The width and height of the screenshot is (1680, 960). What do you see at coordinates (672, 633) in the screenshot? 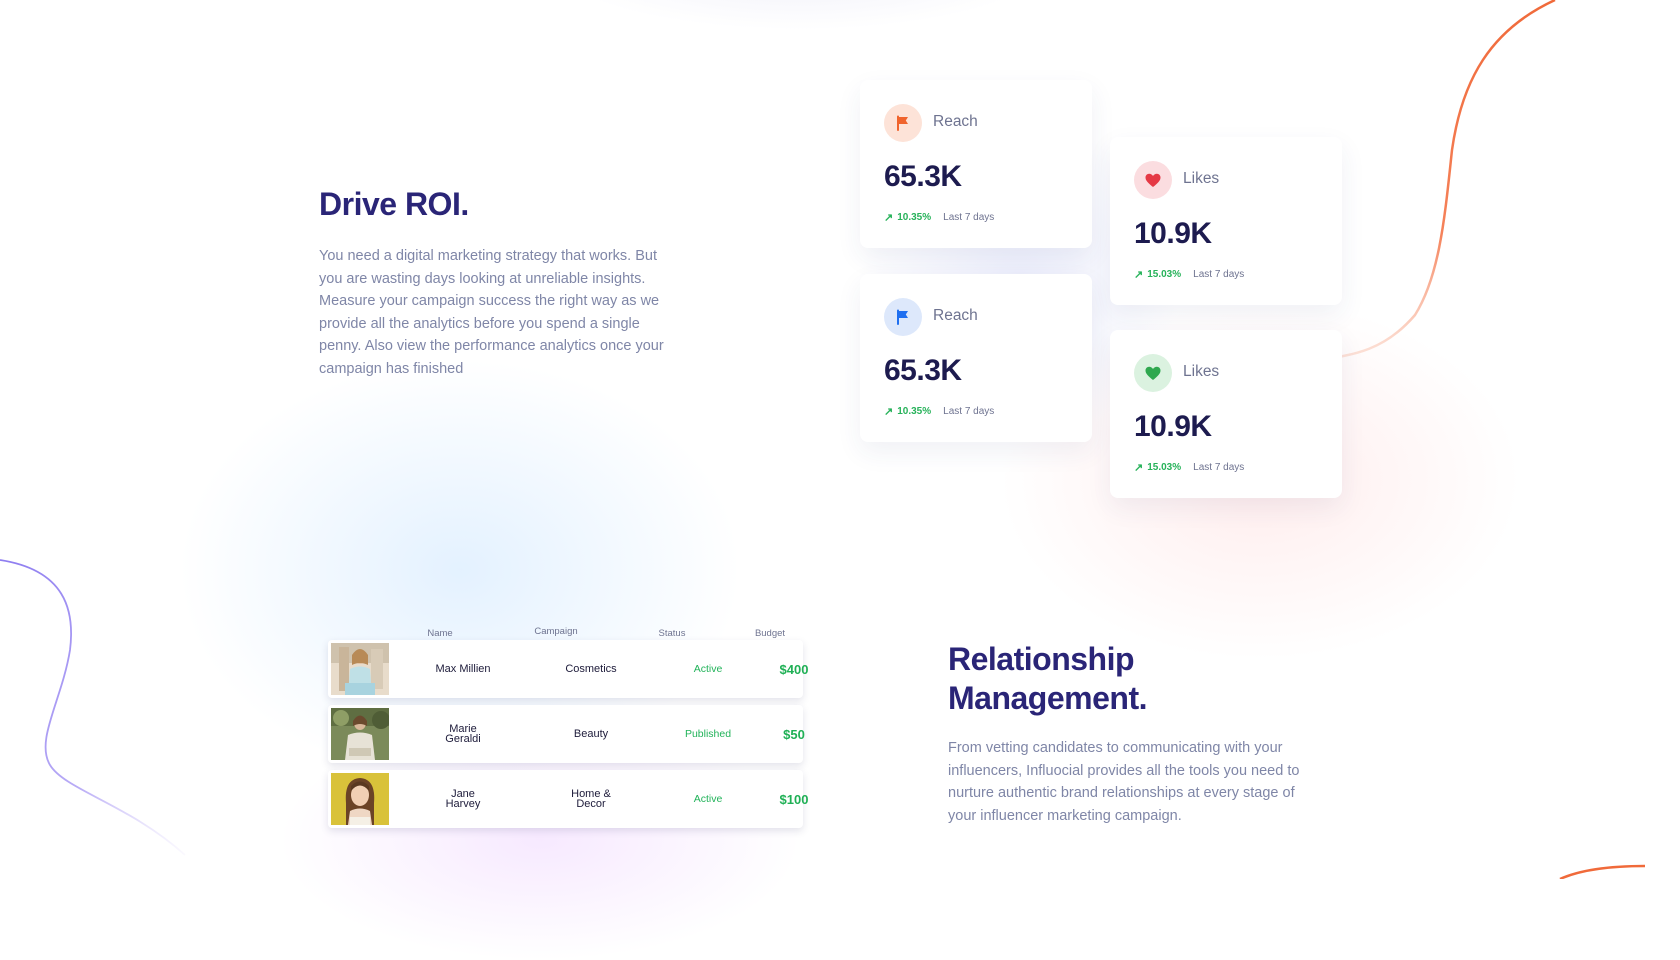
I see `column-header-status: Status` at bounding box center [672, 633].